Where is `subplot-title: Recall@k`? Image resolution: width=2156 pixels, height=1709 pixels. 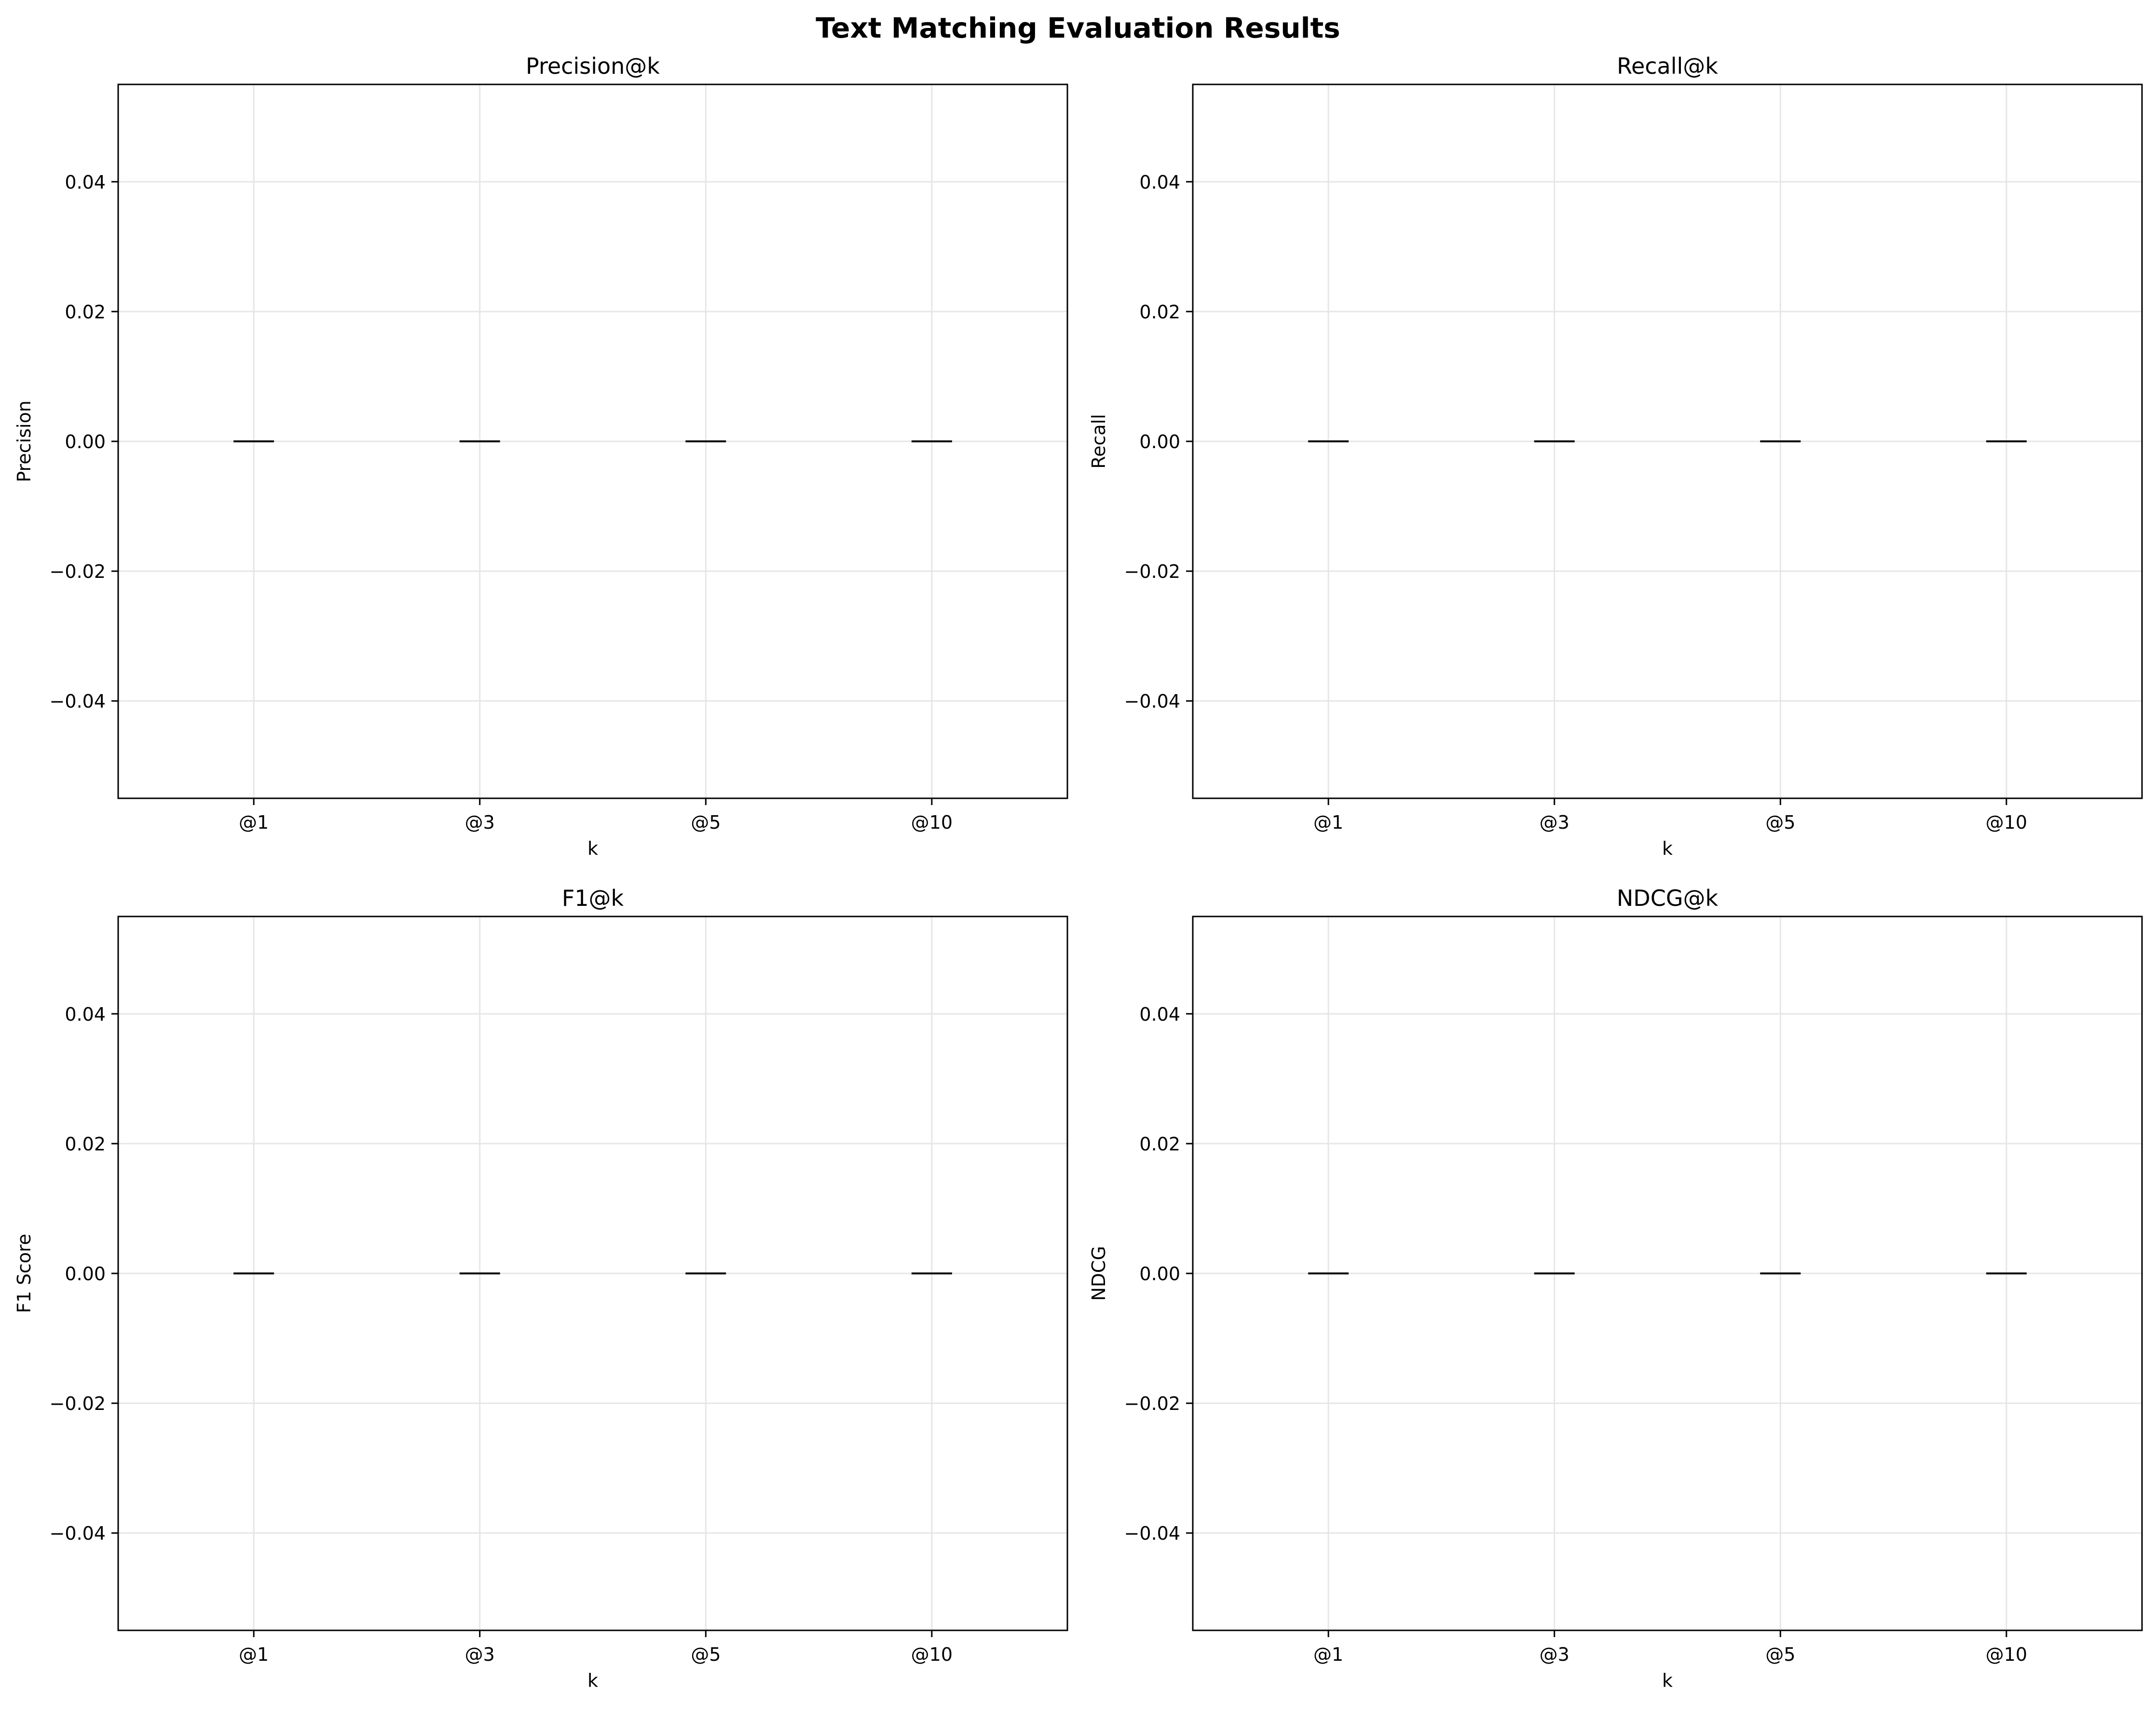
subplot-title: Recall@k is located at coordinates (1667, 66).